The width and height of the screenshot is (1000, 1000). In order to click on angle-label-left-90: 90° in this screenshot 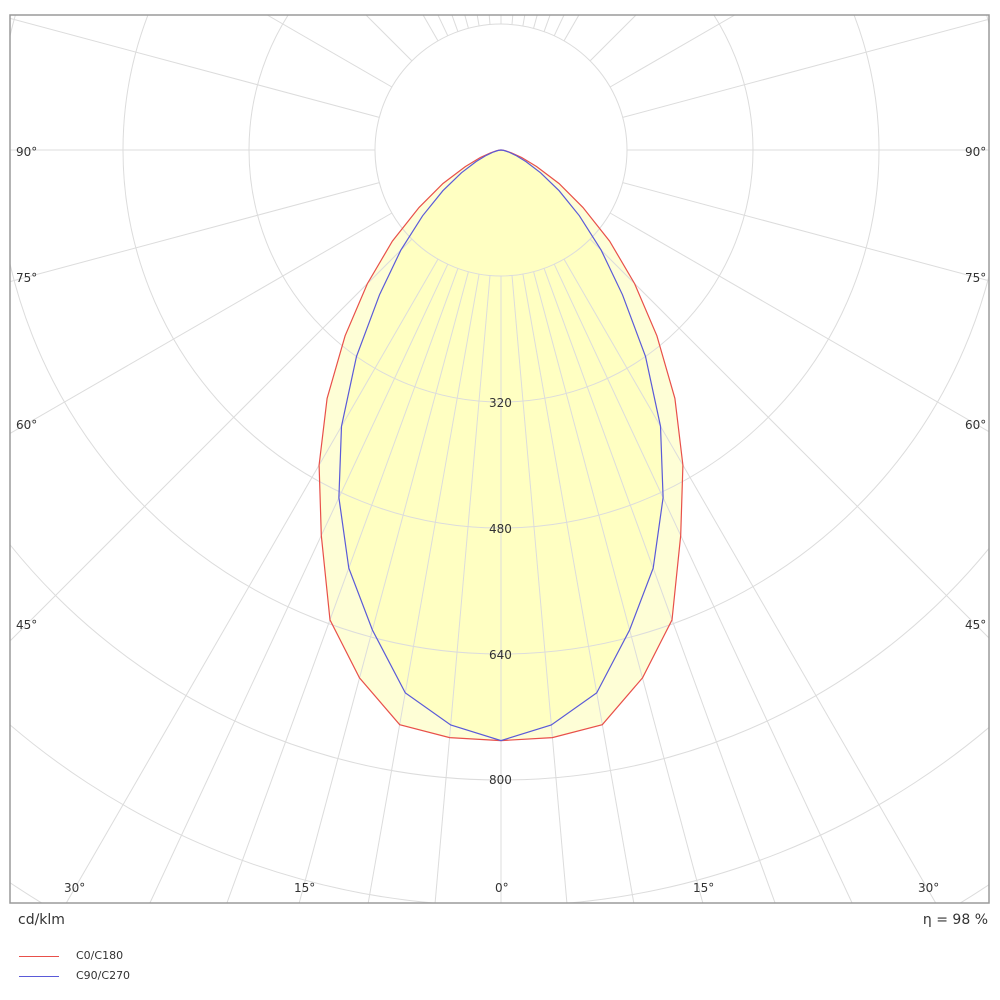, I will do `click(27, 152)`.